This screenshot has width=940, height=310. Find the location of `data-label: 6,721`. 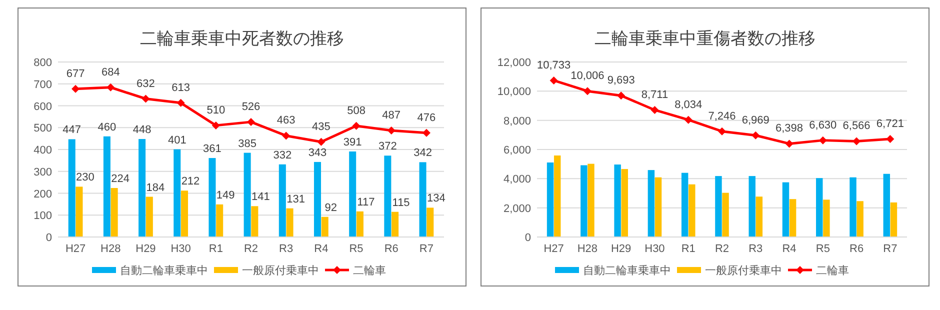

data-label: 6,721 is located at coordinates (890, 124).